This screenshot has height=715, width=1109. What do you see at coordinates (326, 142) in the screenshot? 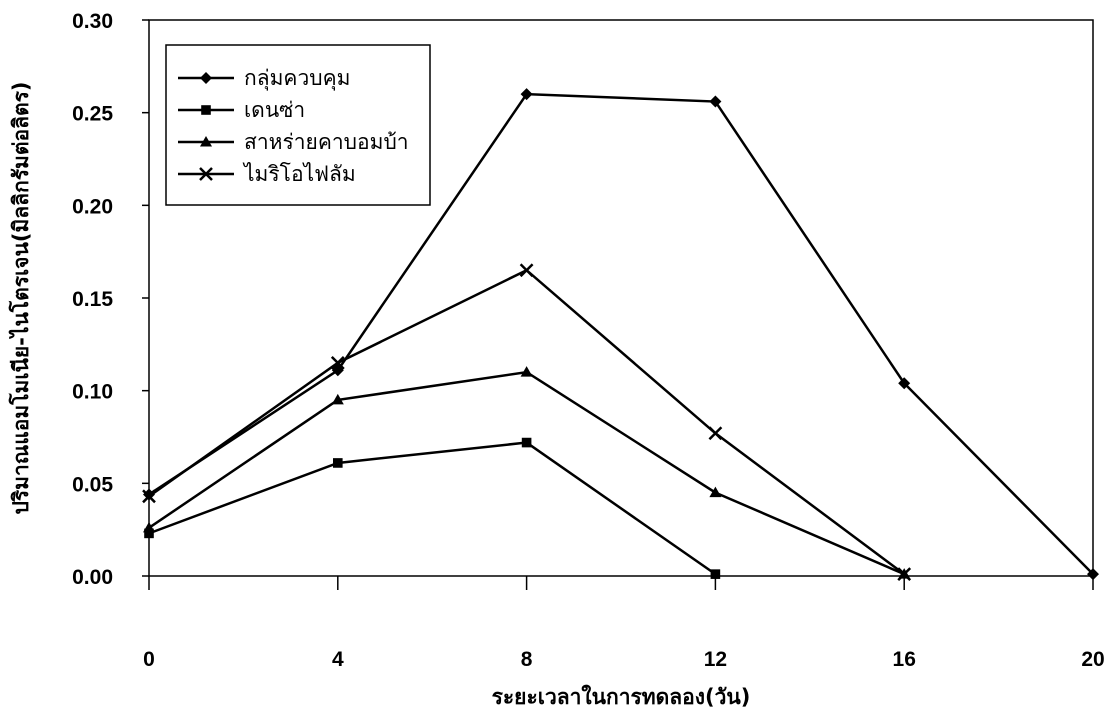
I see `legend-label: สาหร่ายคาบอมบ้า` at bounding box center [326, 142].